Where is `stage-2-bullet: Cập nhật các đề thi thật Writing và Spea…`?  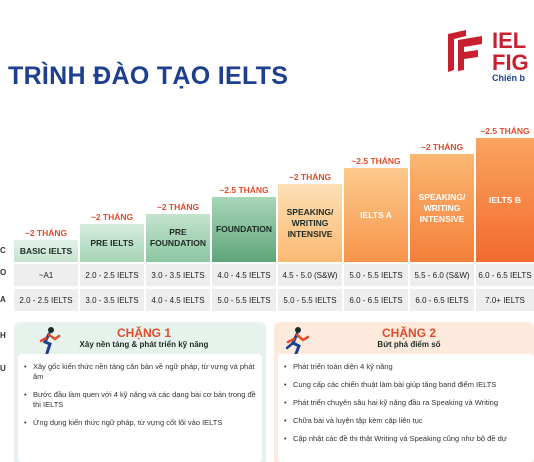
stage-2-bullet: Cập nhật các đề thi thật Writing và Spea… is located at coordinates (409, 439).